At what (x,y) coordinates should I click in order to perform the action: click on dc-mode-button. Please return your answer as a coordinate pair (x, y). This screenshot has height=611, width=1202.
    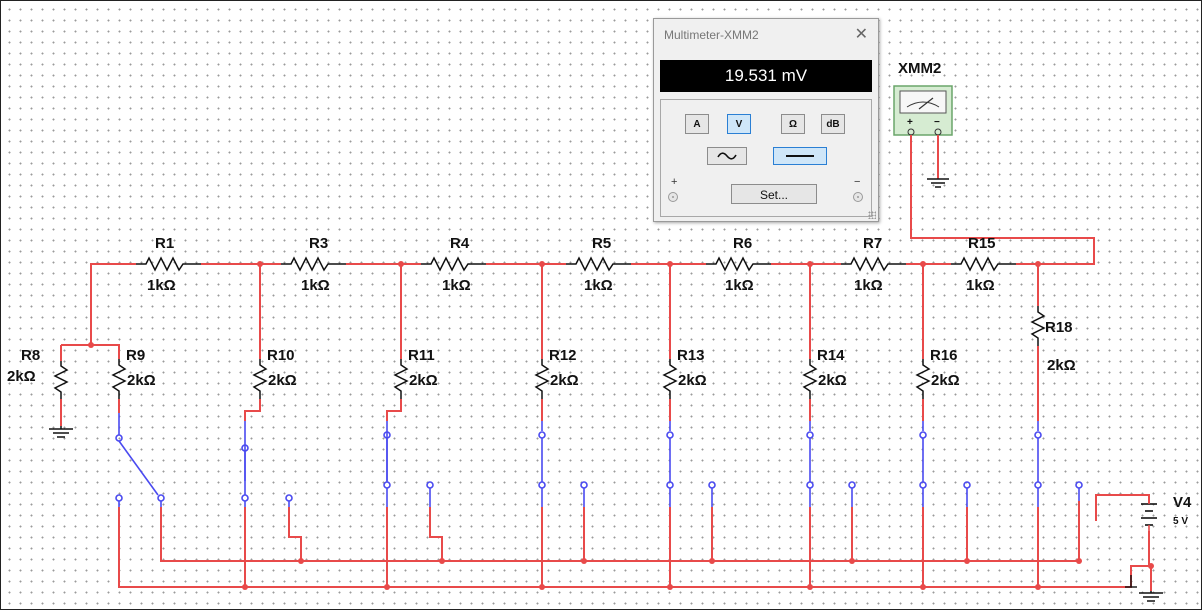
    Looking at the image, I should click on (800, 156).